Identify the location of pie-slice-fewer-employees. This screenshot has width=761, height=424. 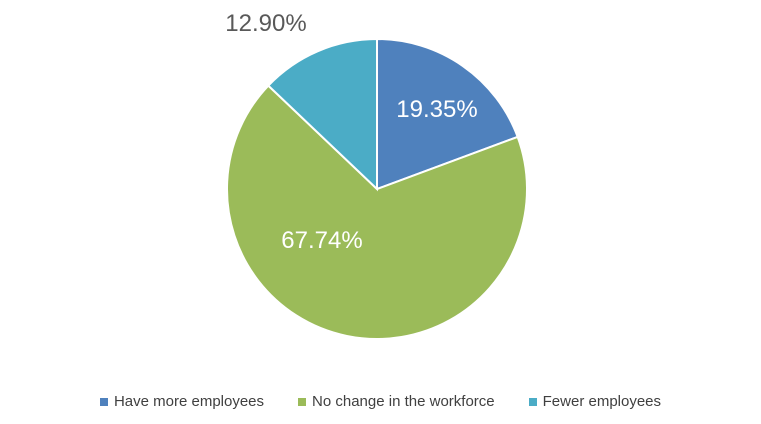
(322, 114).